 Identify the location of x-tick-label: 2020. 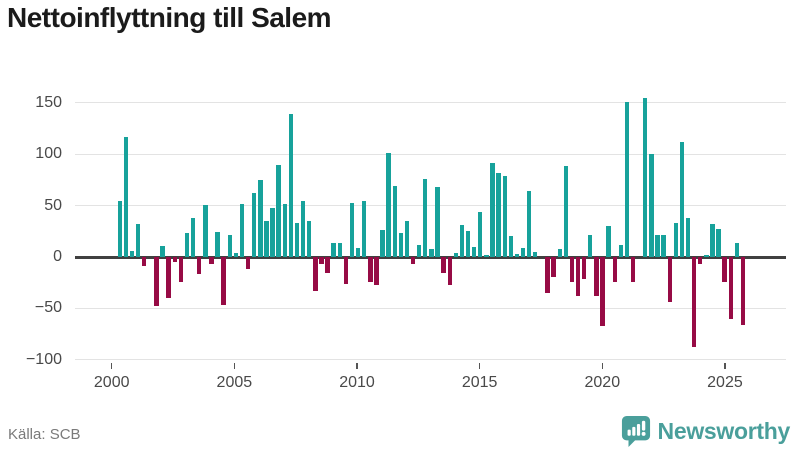
(602, 382).